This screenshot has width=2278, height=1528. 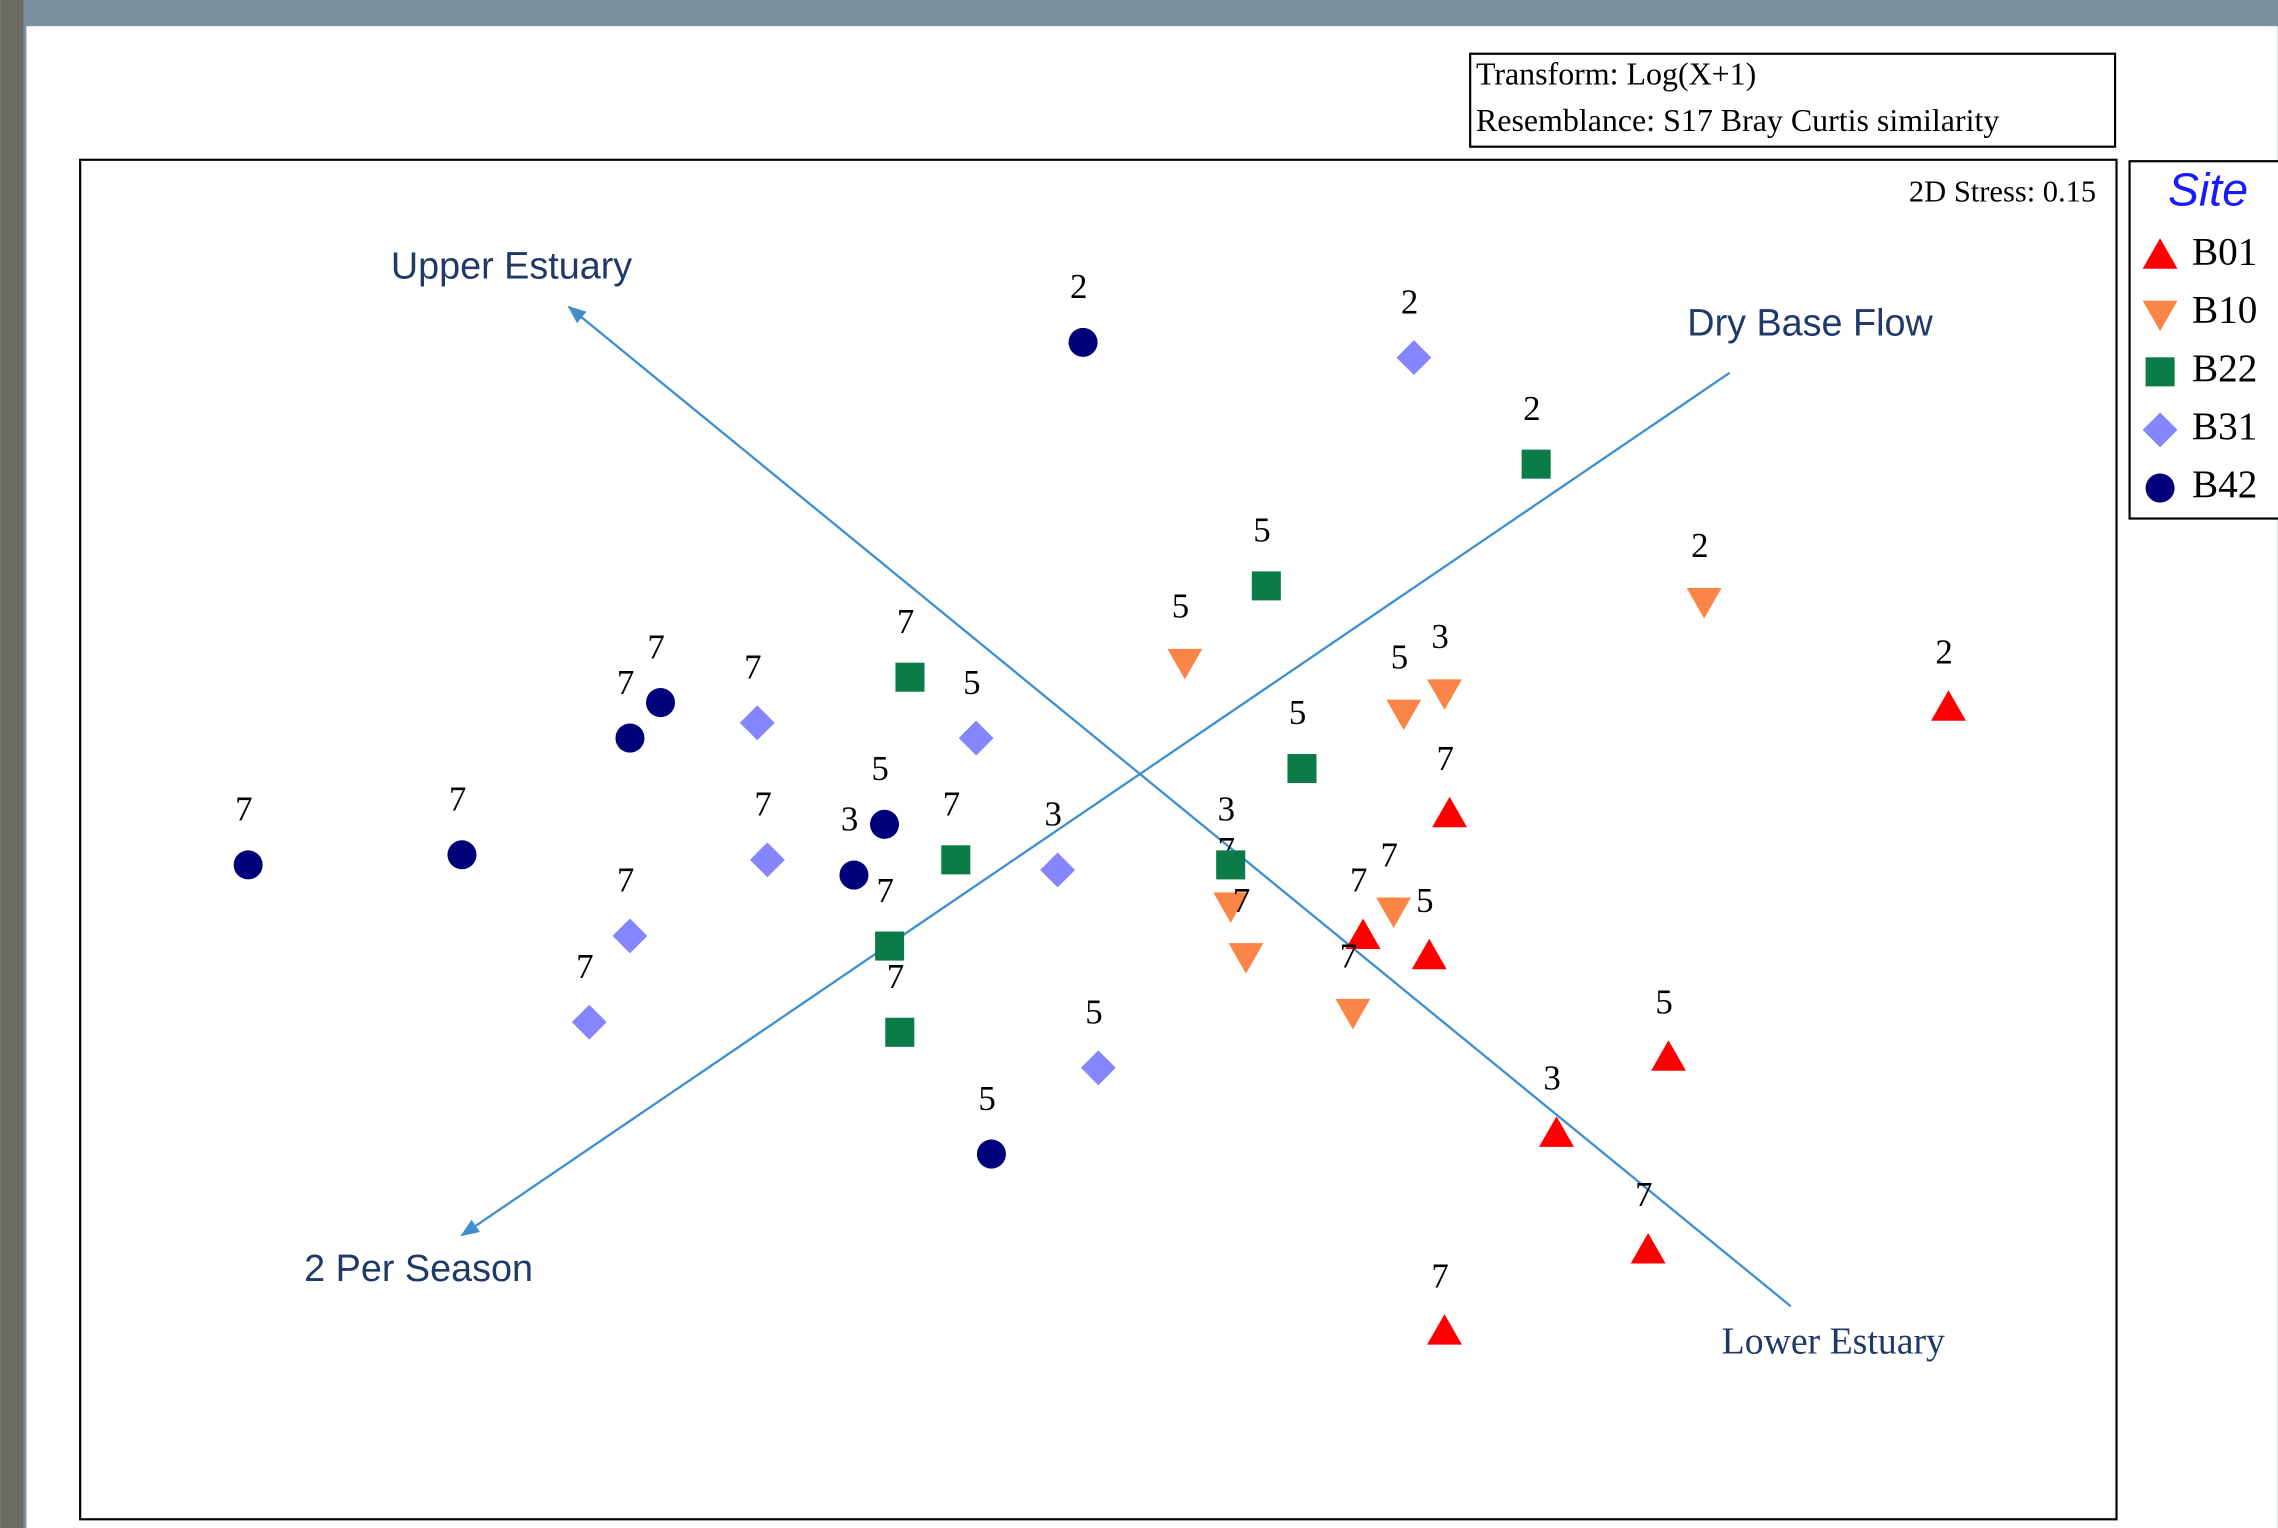 What do you see at coordinates (1833, 1342) in the screenshot?
I see `vector-label: Lower Estuary` at bounding box center [1833, 1342].